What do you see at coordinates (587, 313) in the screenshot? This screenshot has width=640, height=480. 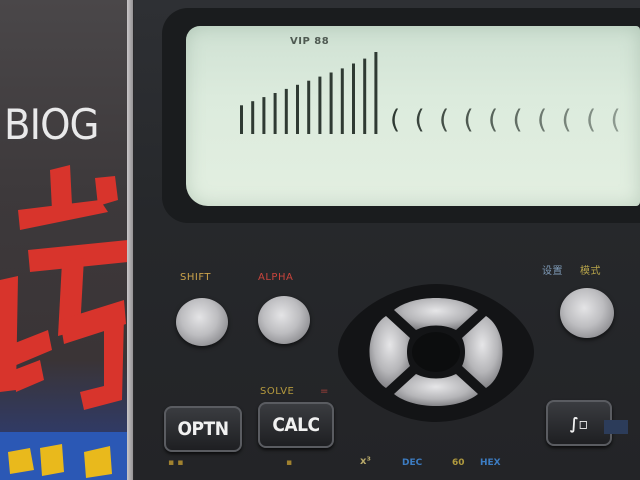 I see `mode-button` at bounding box center [587, 313].